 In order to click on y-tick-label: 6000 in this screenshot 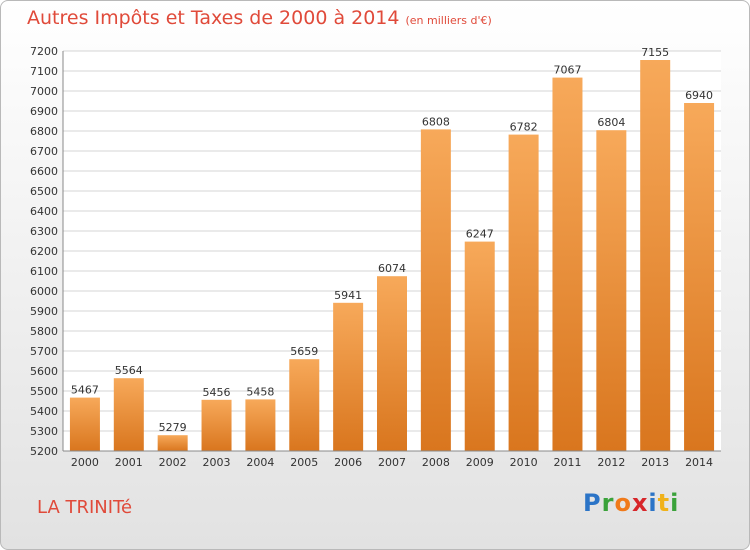, I will do `click(44, 291)`.